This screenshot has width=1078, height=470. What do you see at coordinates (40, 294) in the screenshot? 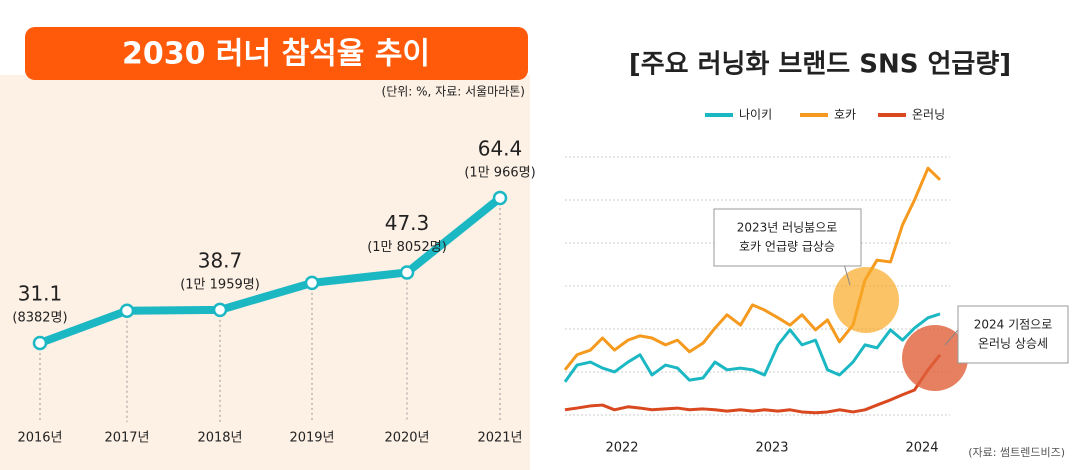
I see `value-label: 31.1` at bounding box center [40, 294].